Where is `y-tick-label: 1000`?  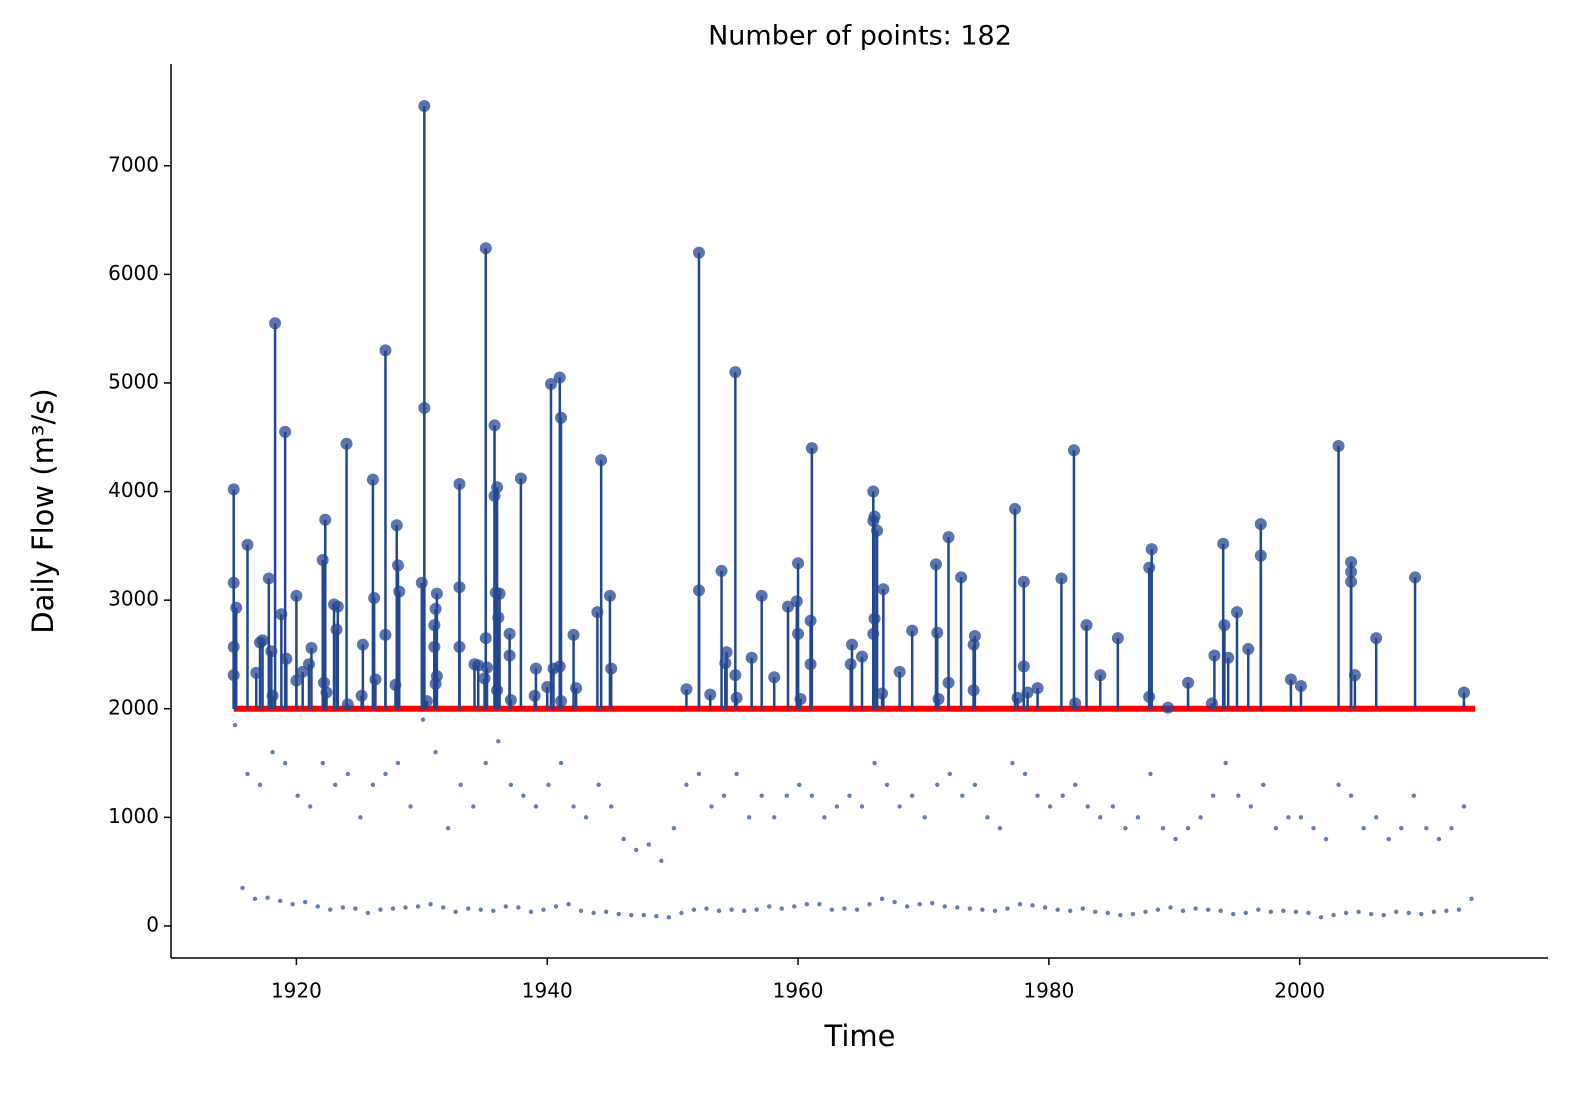 y-tick-label: 1000 is located at coordinates (133, 816).